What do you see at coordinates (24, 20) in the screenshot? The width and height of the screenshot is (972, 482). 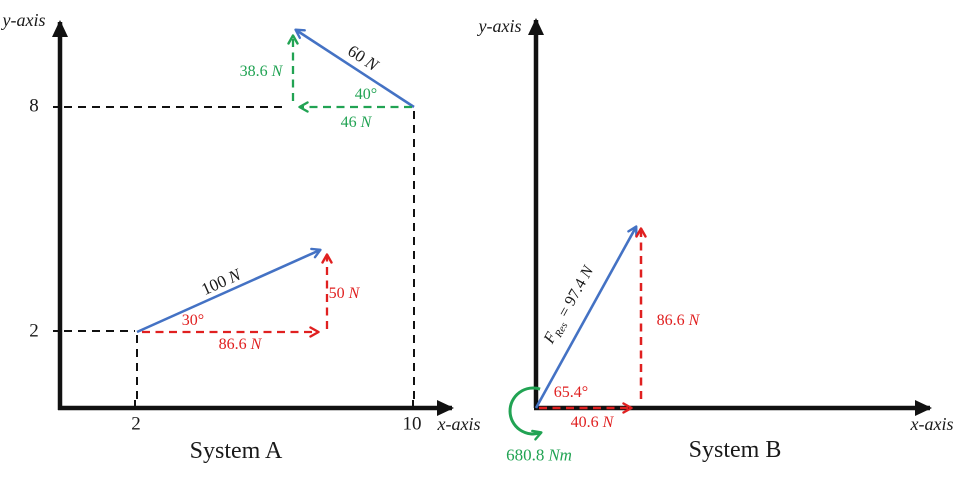 I see `system-a-y-axis-label: y-axis` at bounding box center [24, 20].